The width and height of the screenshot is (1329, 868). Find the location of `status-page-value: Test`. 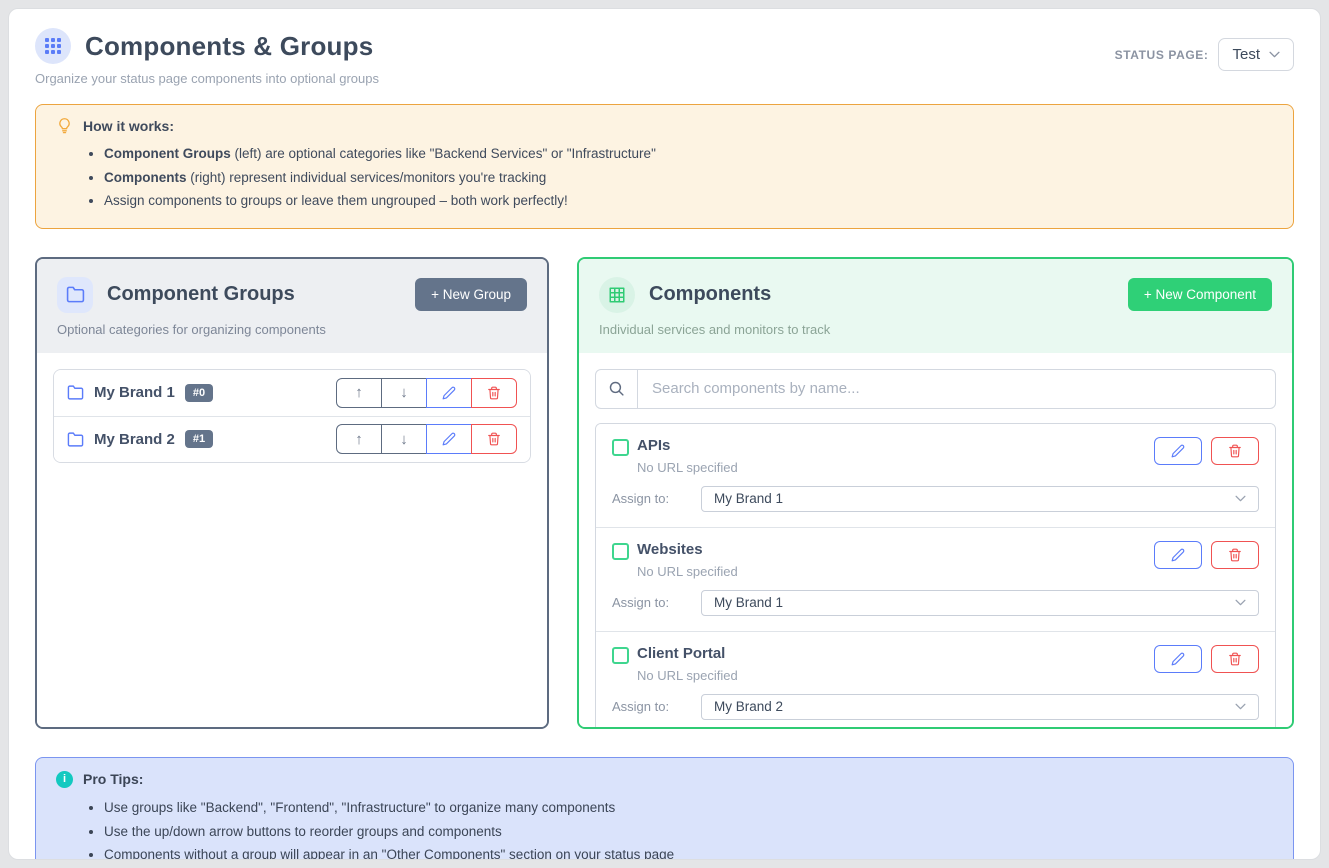

status-page-value: Test is located at coordinates (1246, 54).